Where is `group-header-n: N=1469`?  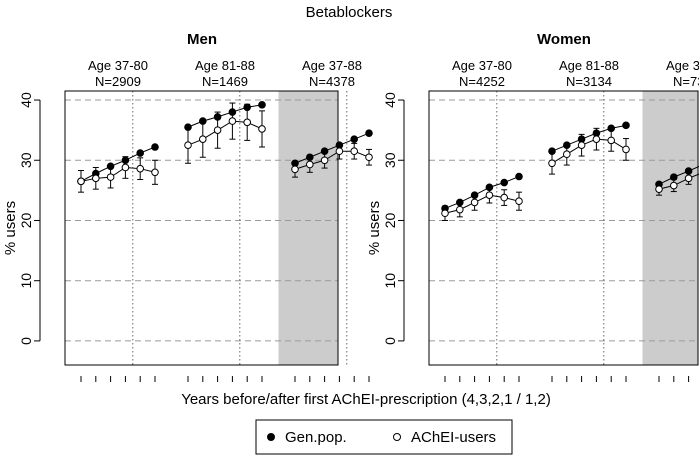
group-header-n: N=1469 is located at coordinates (225, 81).